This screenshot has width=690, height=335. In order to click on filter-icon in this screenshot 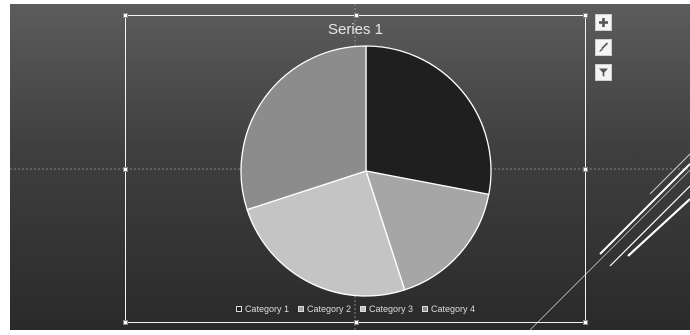, I will do `click(603, 72)`.